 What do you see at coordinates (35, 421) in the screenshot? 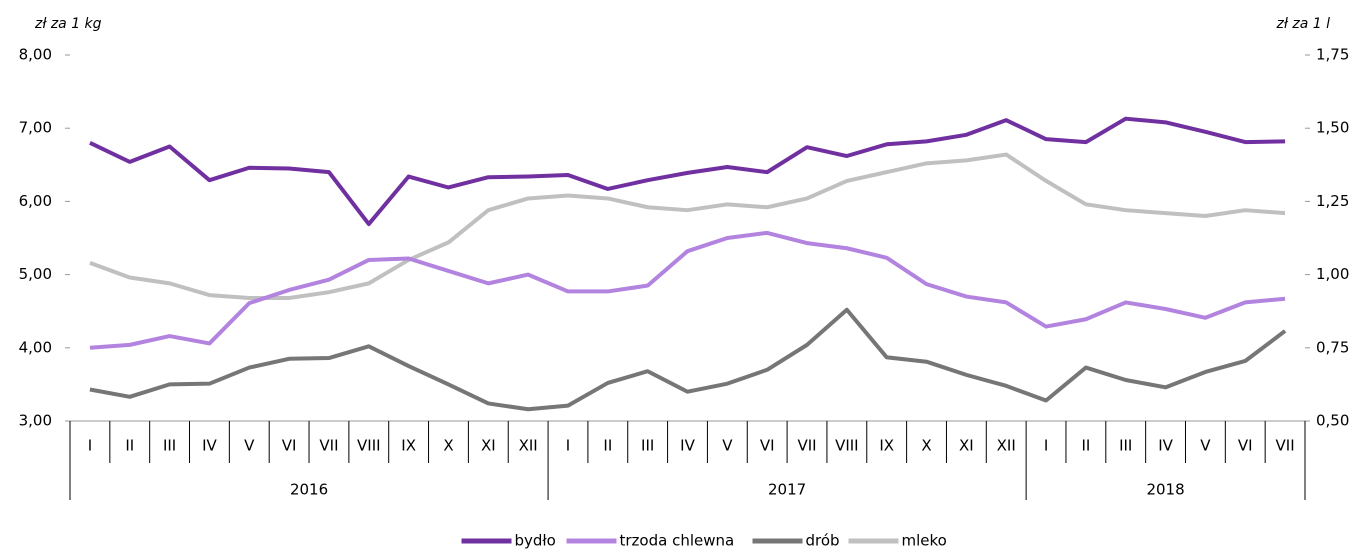
I see `y-tick-label: 3,00` at bounding box center [35, 421].